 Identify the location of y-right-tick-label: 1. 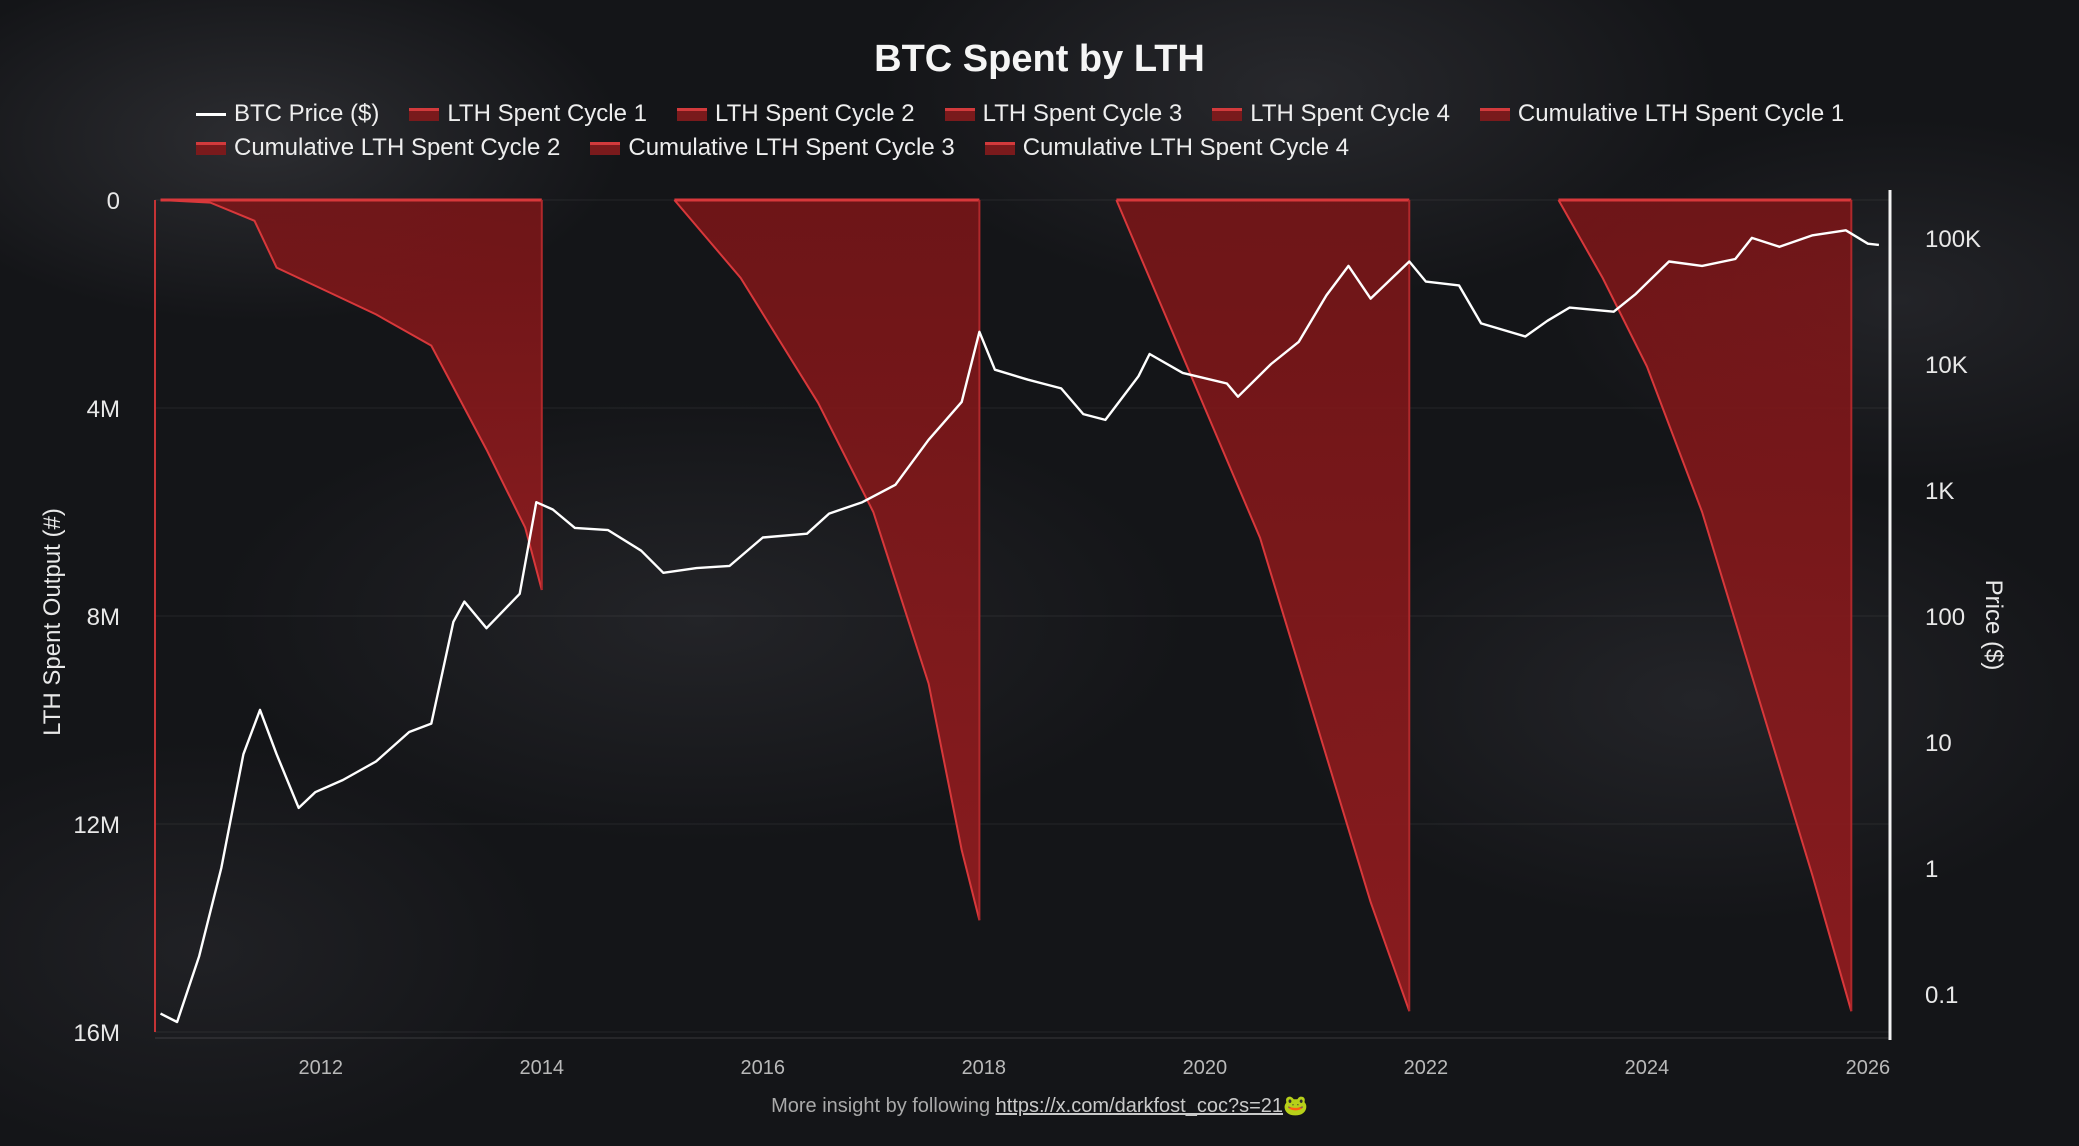
(1931, 869).